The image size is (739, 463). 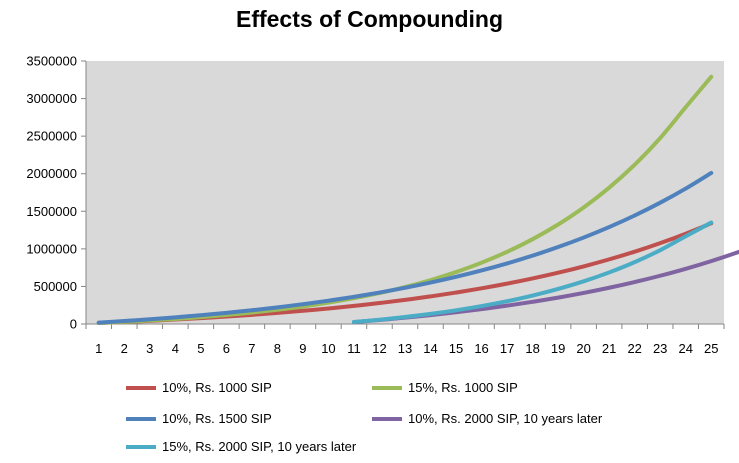 I want to click on x-tick-label: 22, so click(x=634, y=348).